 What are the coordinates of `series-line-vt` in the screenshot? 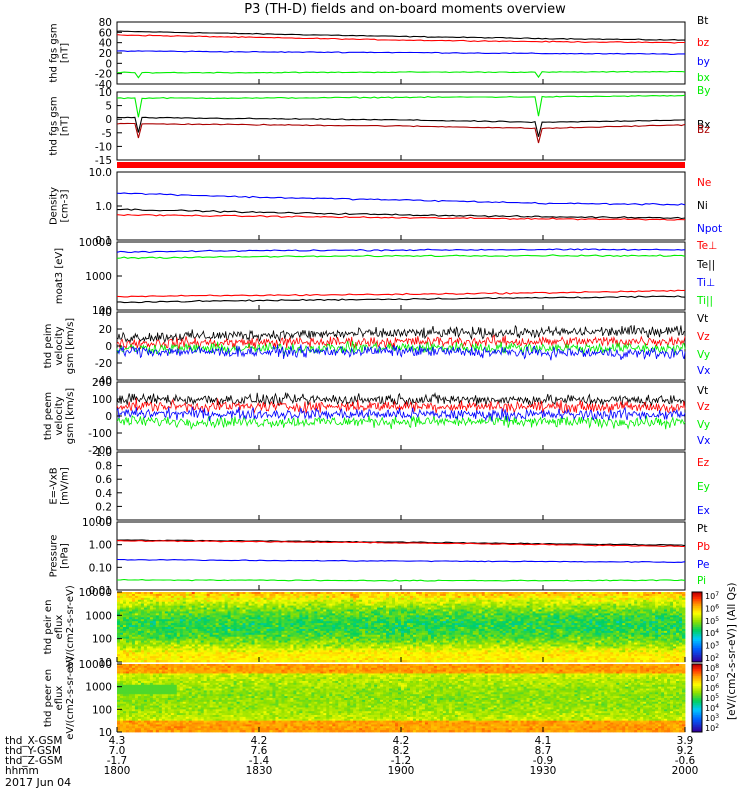 It's located at (401, 399).